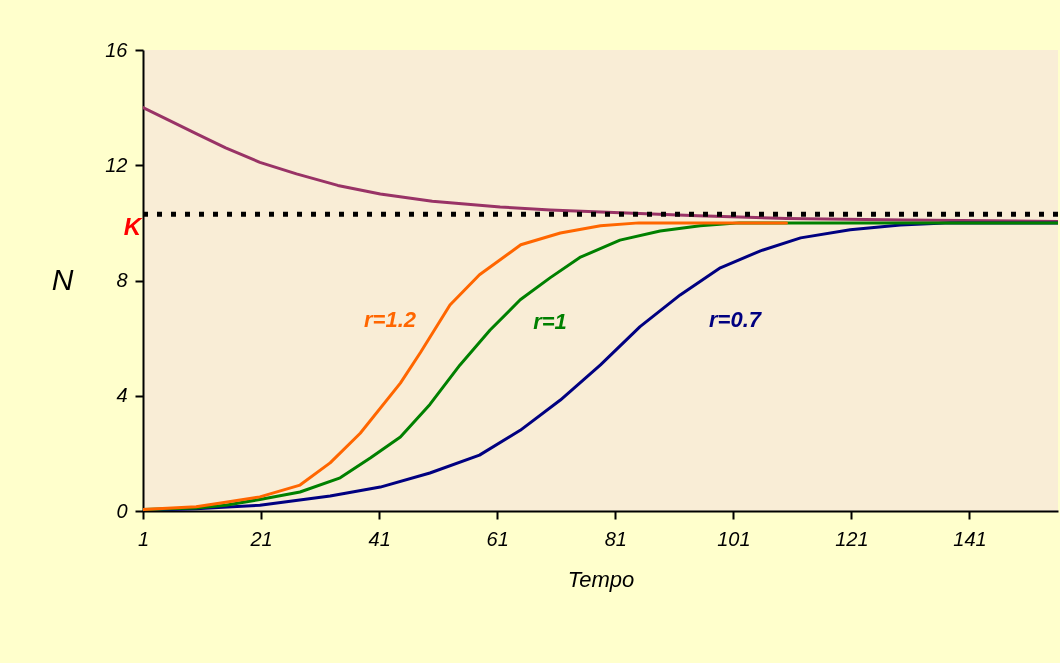 The height and width of the screenshot is (663, 1060). What do you see at coordinates (117, 49) in the screenshot?
I see `y-tick-label: 16` at bounding box center [117, 49].